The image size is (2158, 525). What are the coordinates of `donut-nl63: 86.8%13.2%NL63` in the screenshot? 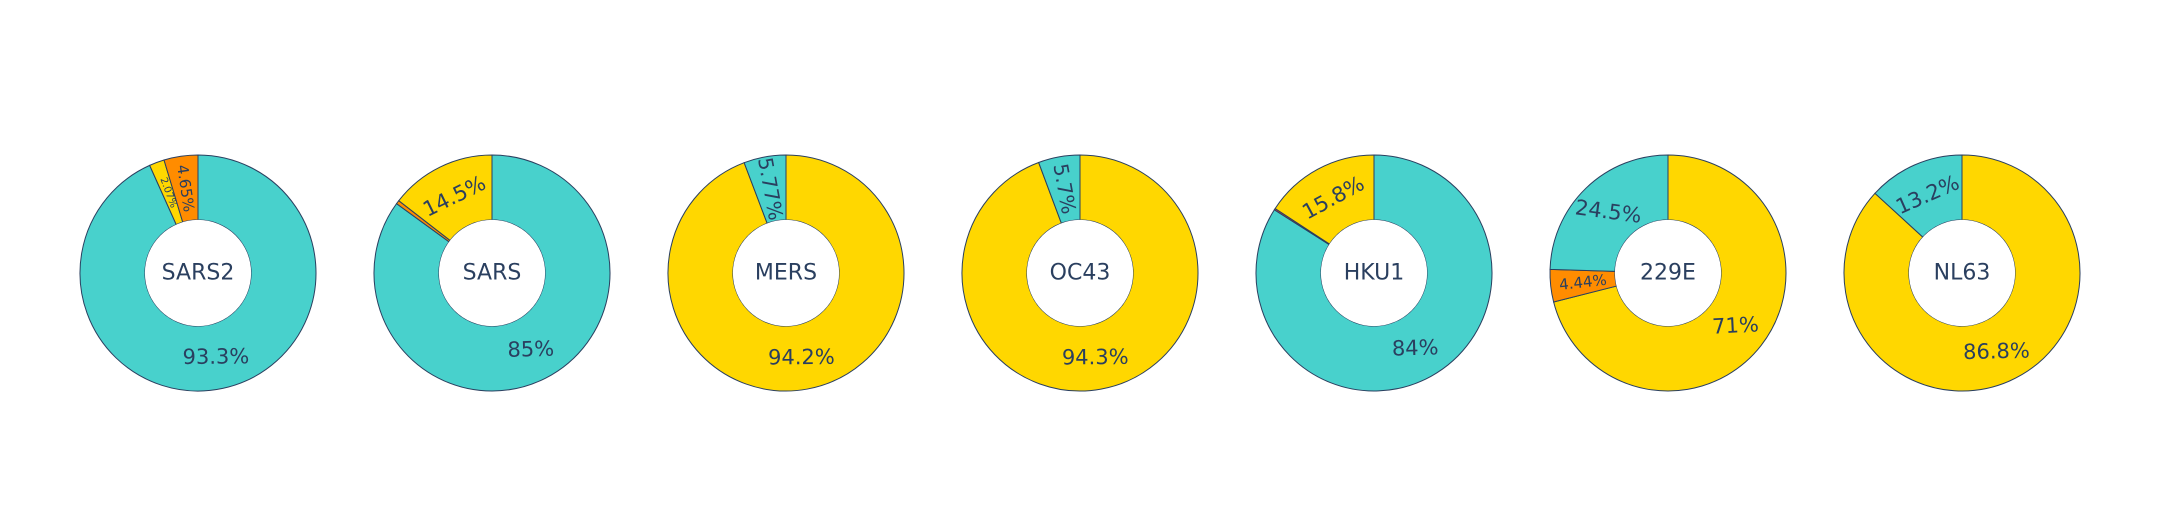 It's located at (1962, 273).